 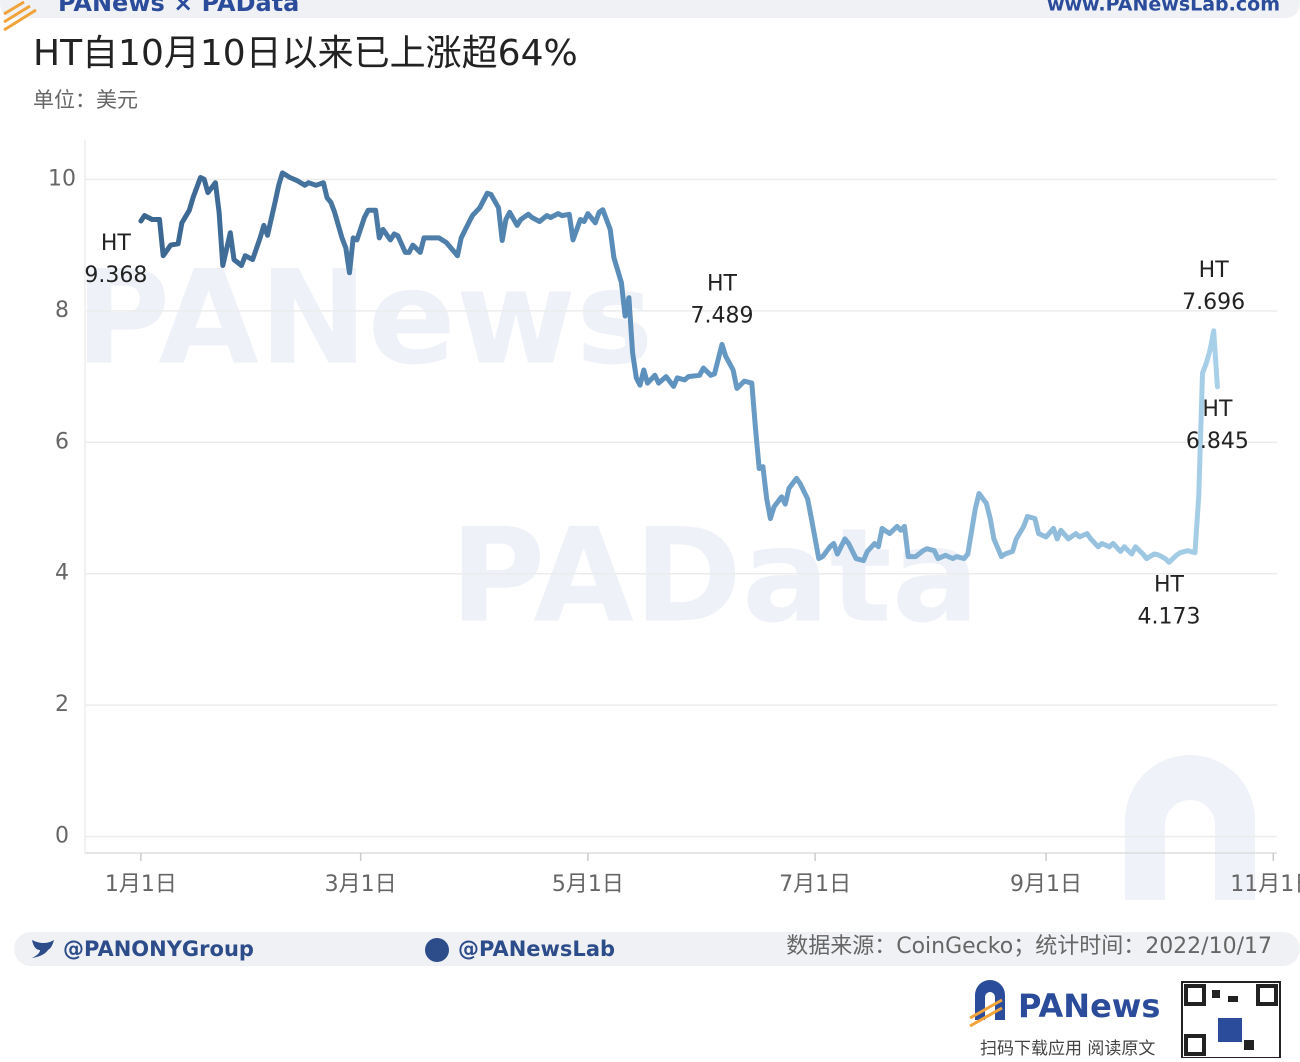 I want to click on footer-logo: PANews, so click(x=1089, y=1006).